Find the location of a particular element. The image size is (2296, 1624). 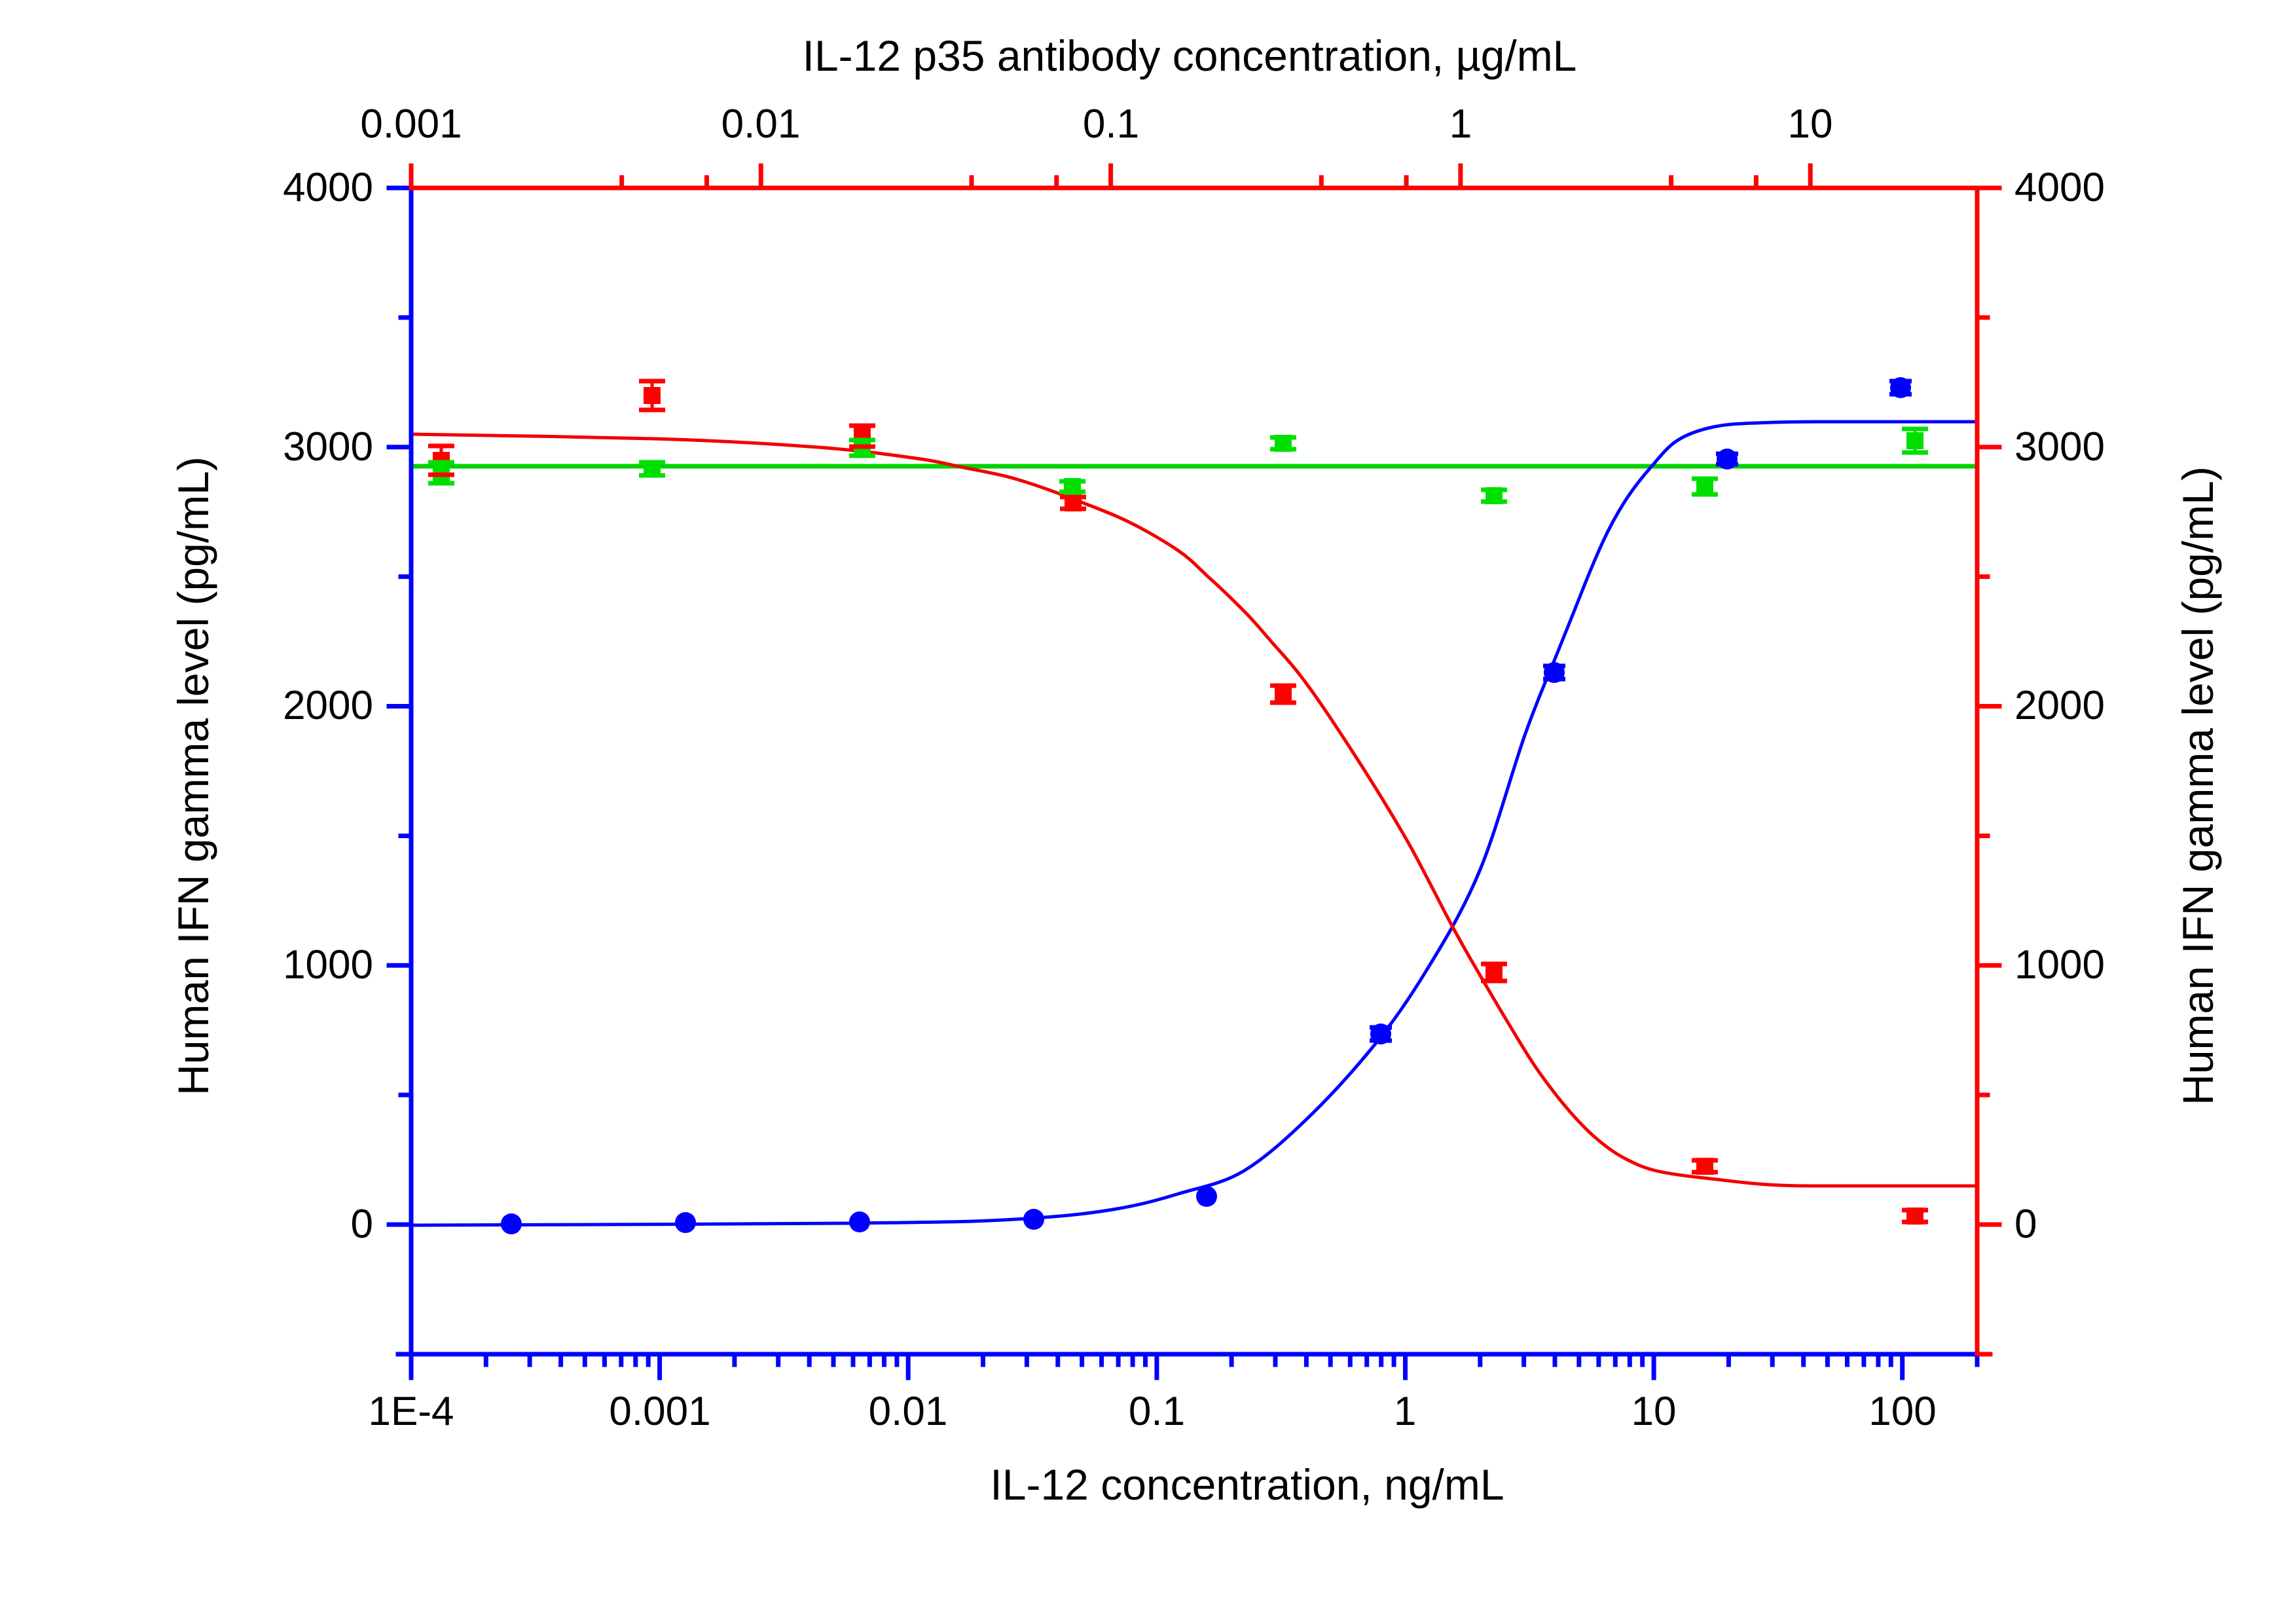

svg-text:IL-12 p35 antibody concentrati: IL-12 p35 antibody concentration, µg/mL is located at coordinates (1190, 55).